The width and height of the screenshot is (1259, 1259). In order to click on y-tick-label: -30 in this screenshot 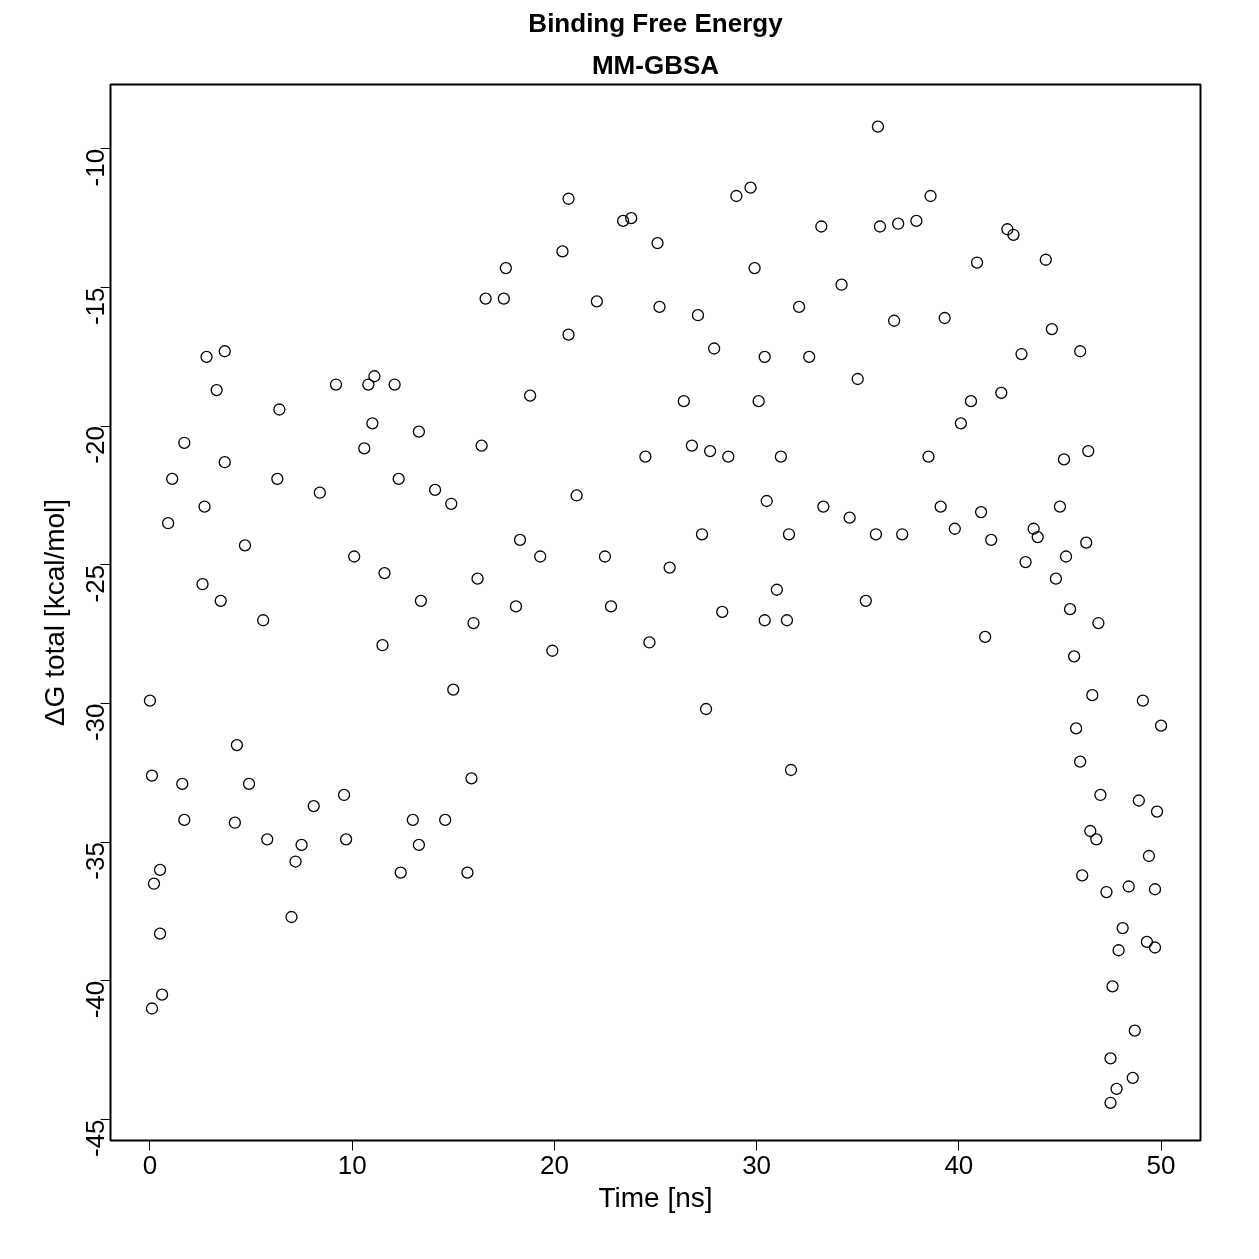, I will do `click(95, 722)`.